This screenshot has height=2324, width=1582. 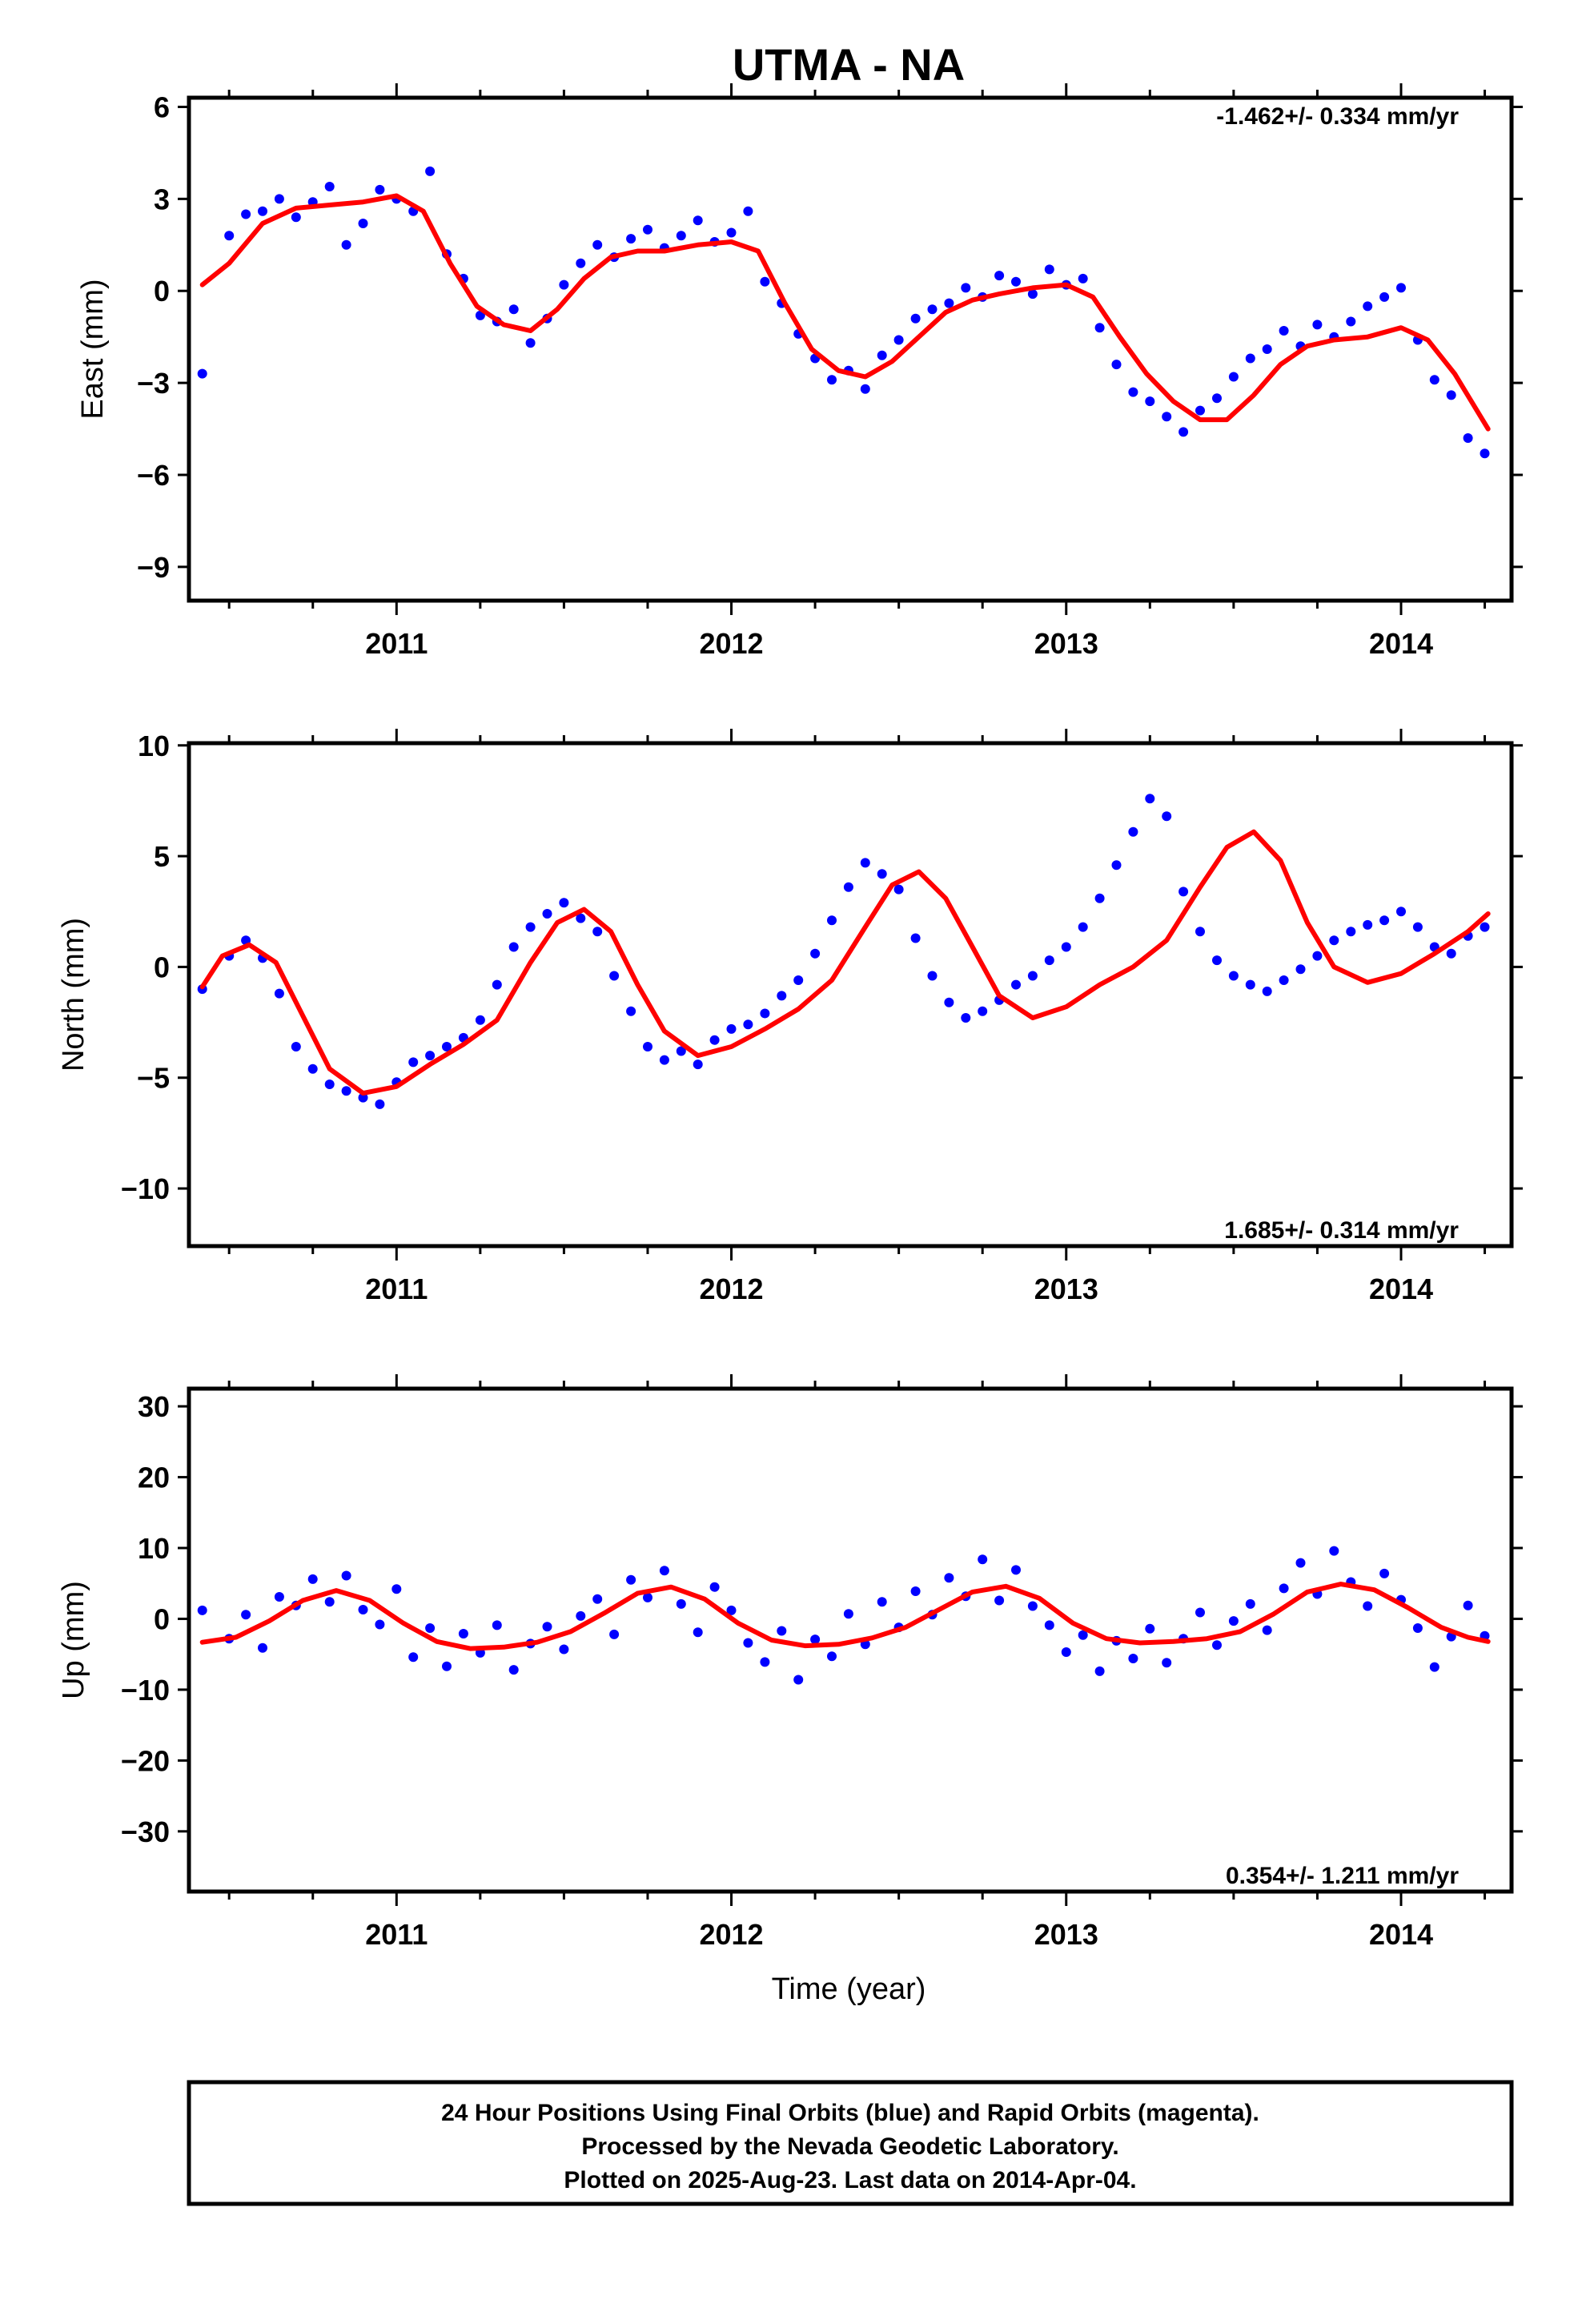 What do you see at coordinates (145, 967) in the screenshot?
I see `north-ytick-labels: 10 5 0 −5 −10` at bounding box center [145, 967].